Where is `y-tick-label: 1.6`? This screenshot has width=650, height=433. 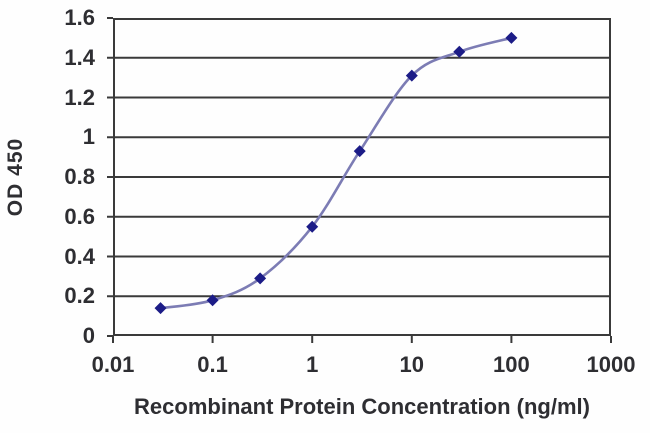 y-tick-label: 1.6 is located at coordinates (79, 17).